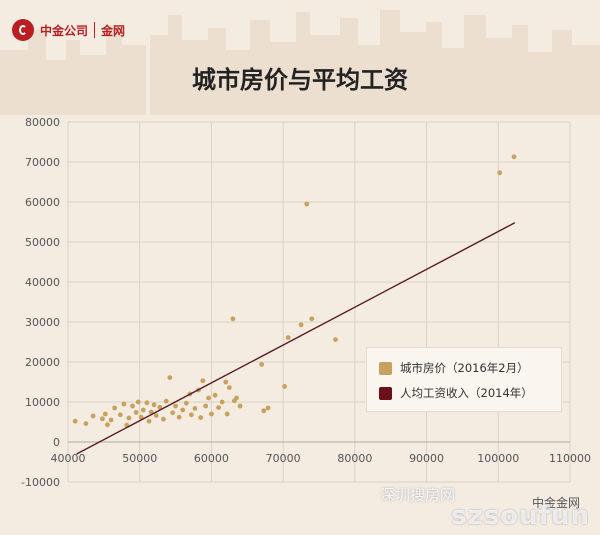 The height and width of the screenshot is (535, 600). Describe the element at coordinates (64, 30) in the screenshot. I see `brand-name: 中金公司` at that location.